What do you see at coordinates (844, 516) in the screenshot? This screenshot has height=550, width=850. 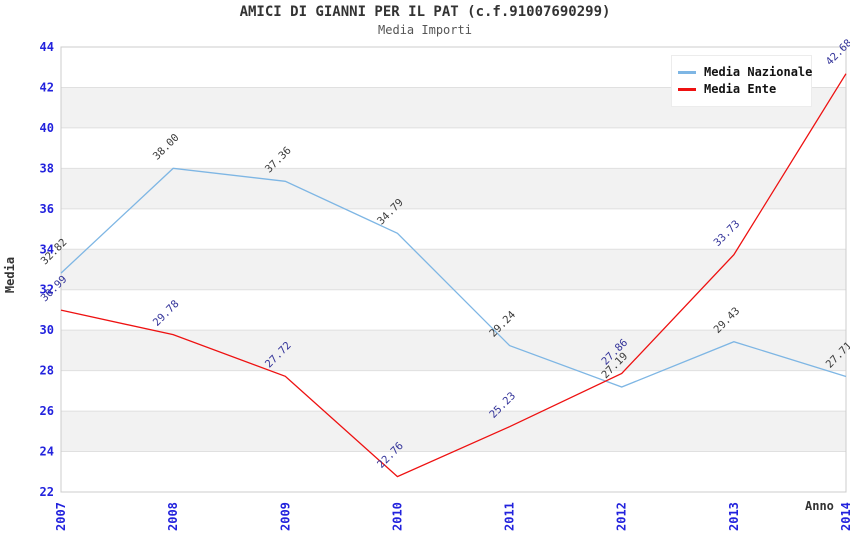 I see `x-tick-label: 2014` at bounding box center [844, 516].